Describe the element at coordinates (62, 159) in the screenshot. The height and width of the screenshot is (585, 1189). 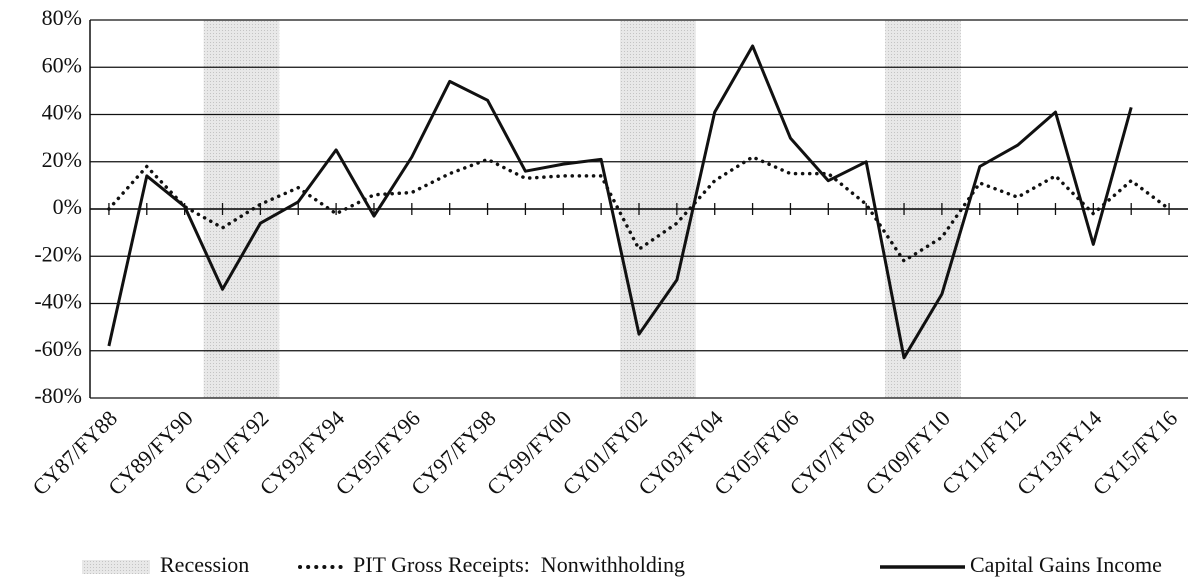
I see `y-tick-label: 20%` at that location.